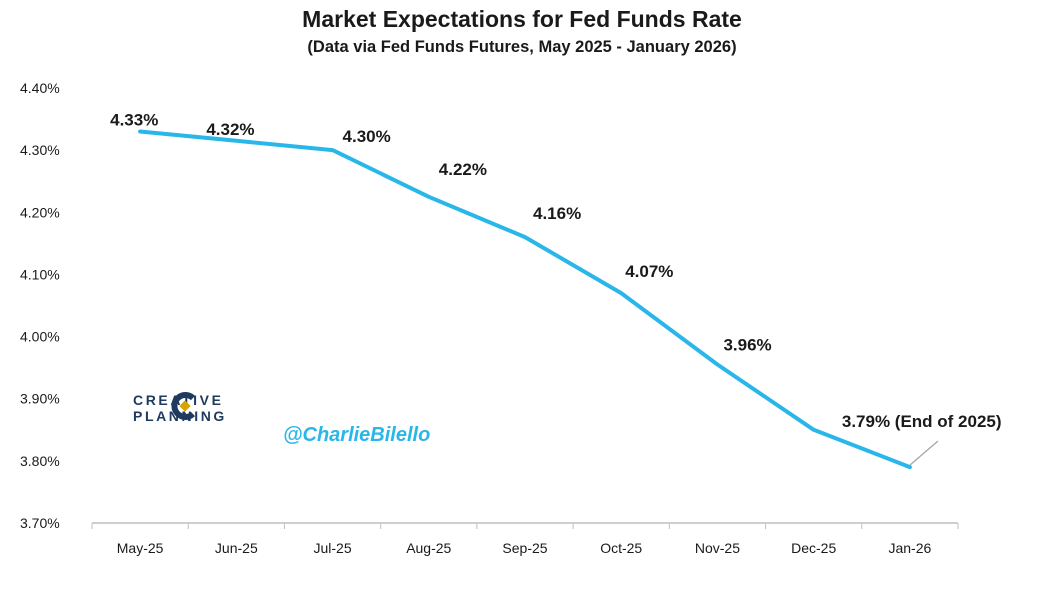 The image size is (1044, 608). Describe the element at coordinates (332, 548) in the screenshot. I see `x-tick-label: Jul-25` at that location.